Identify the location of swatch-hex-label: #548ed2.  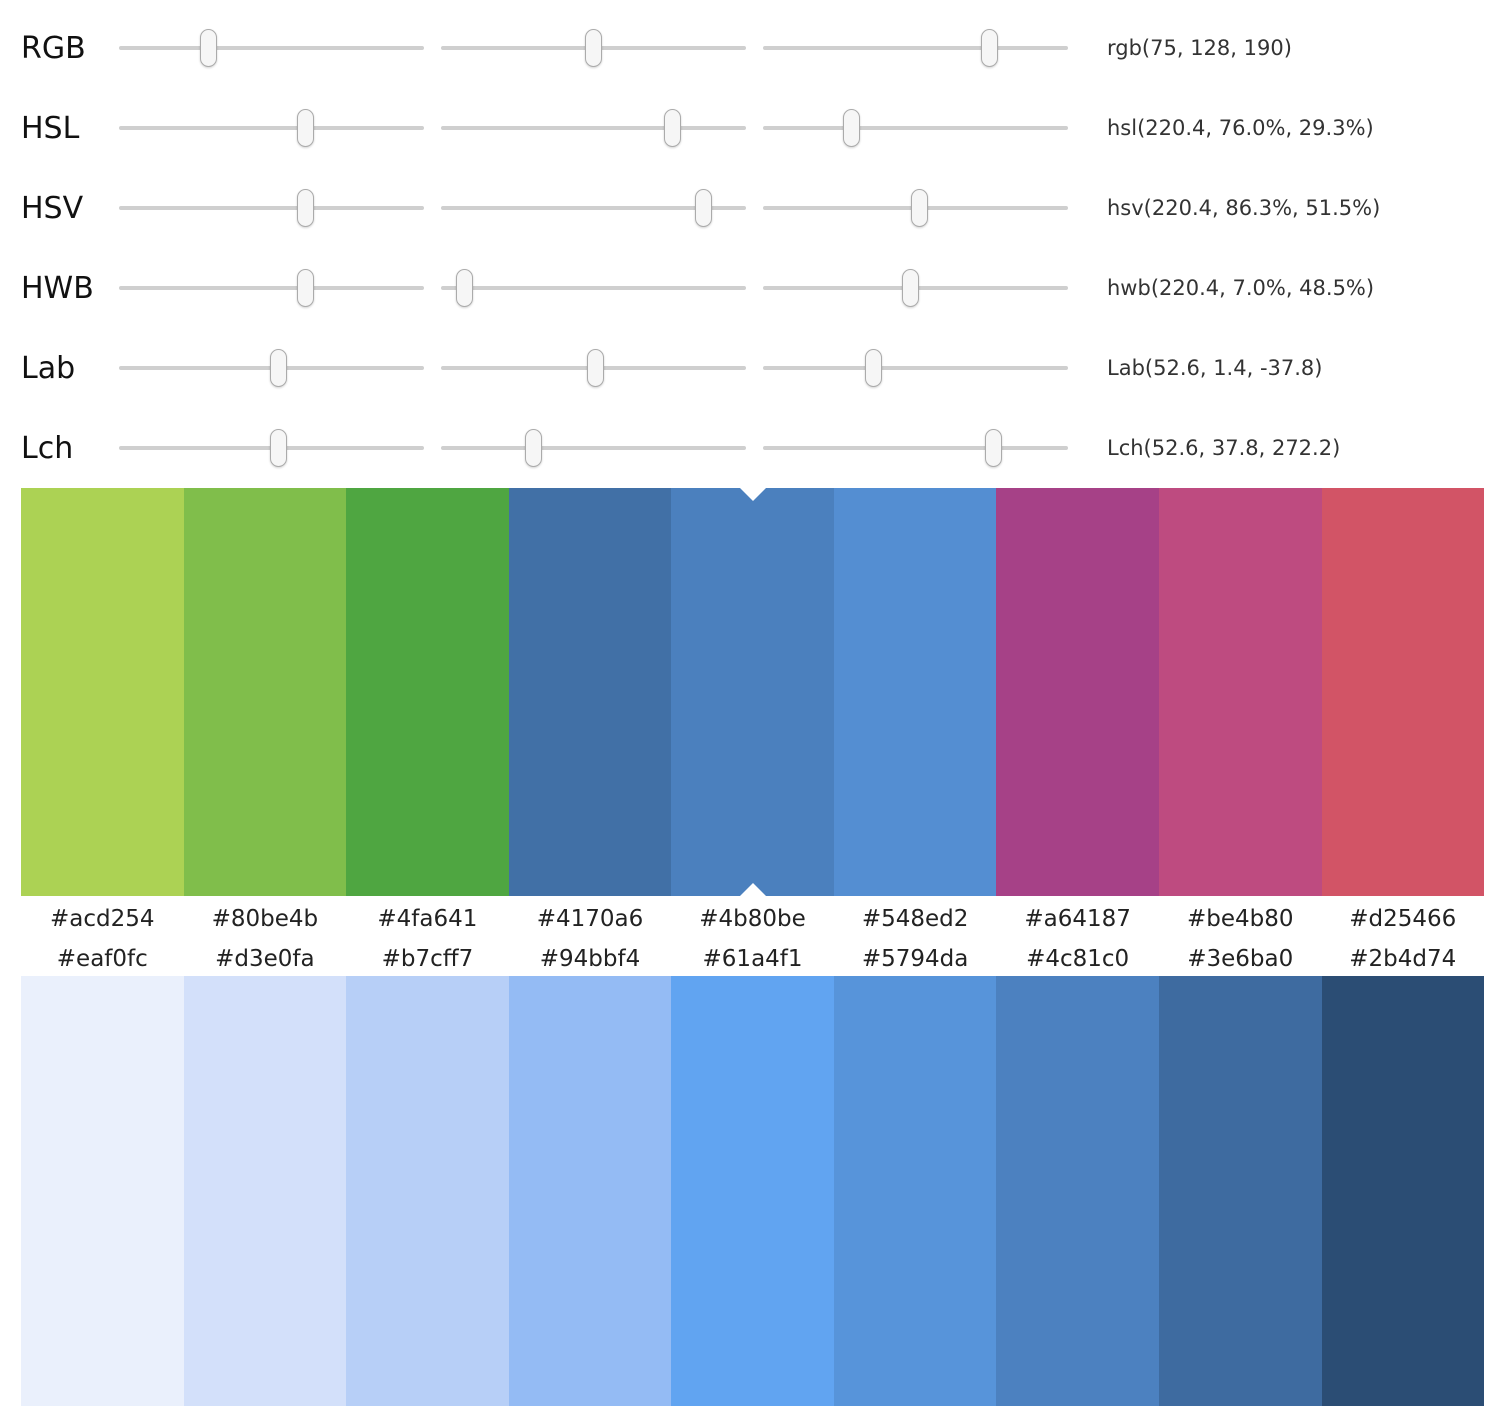
(915, 919).